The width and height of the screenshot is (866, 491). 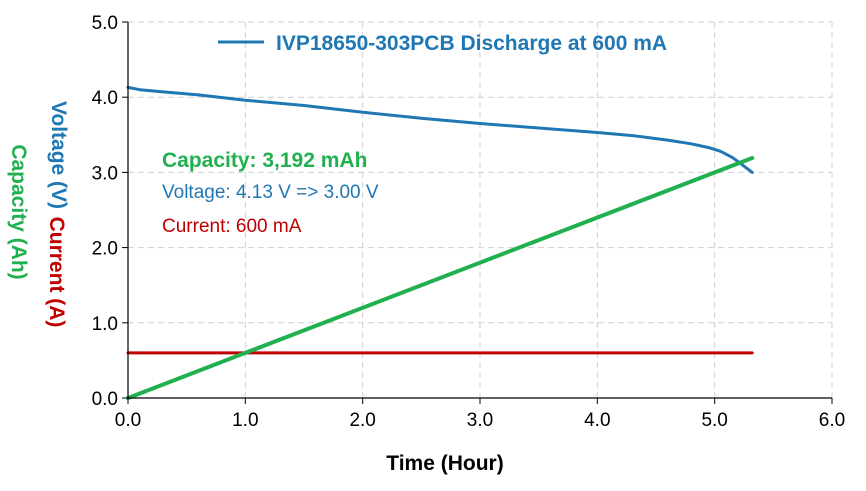 What do you see at coordinates (440, 129) in the screenshot?
I see `series-line-voltage` at bounding box center [440, 129].